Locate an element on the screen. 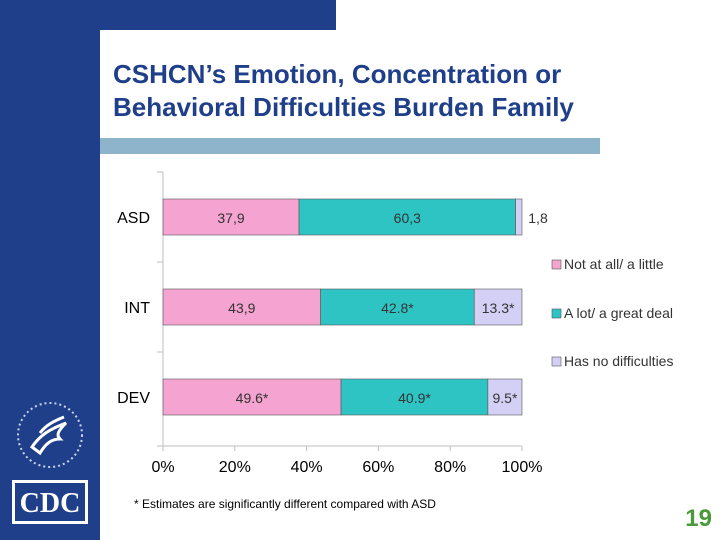  x-tick-label: 80% is located at coordinates (450, 467).